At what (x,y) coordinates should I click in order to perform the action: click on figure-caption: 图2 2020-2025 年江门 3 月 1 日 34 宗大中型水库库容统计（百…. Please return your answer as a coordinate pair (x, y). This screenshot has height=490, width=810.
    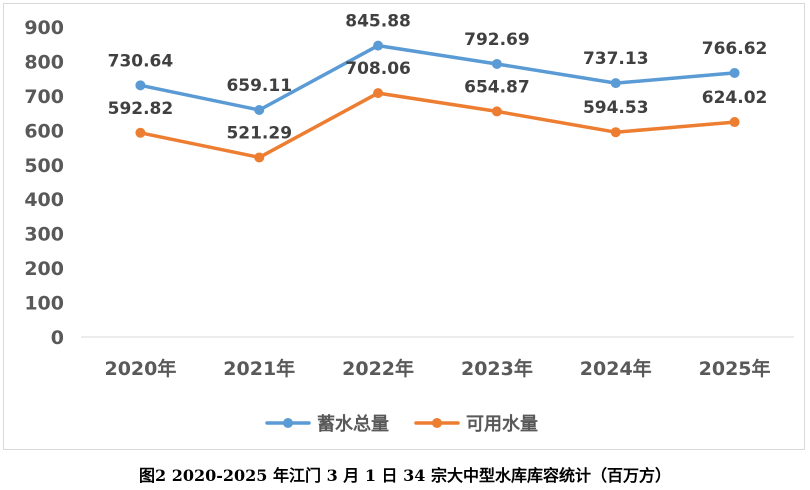
    Looking at the image, I should click on (405, 475).